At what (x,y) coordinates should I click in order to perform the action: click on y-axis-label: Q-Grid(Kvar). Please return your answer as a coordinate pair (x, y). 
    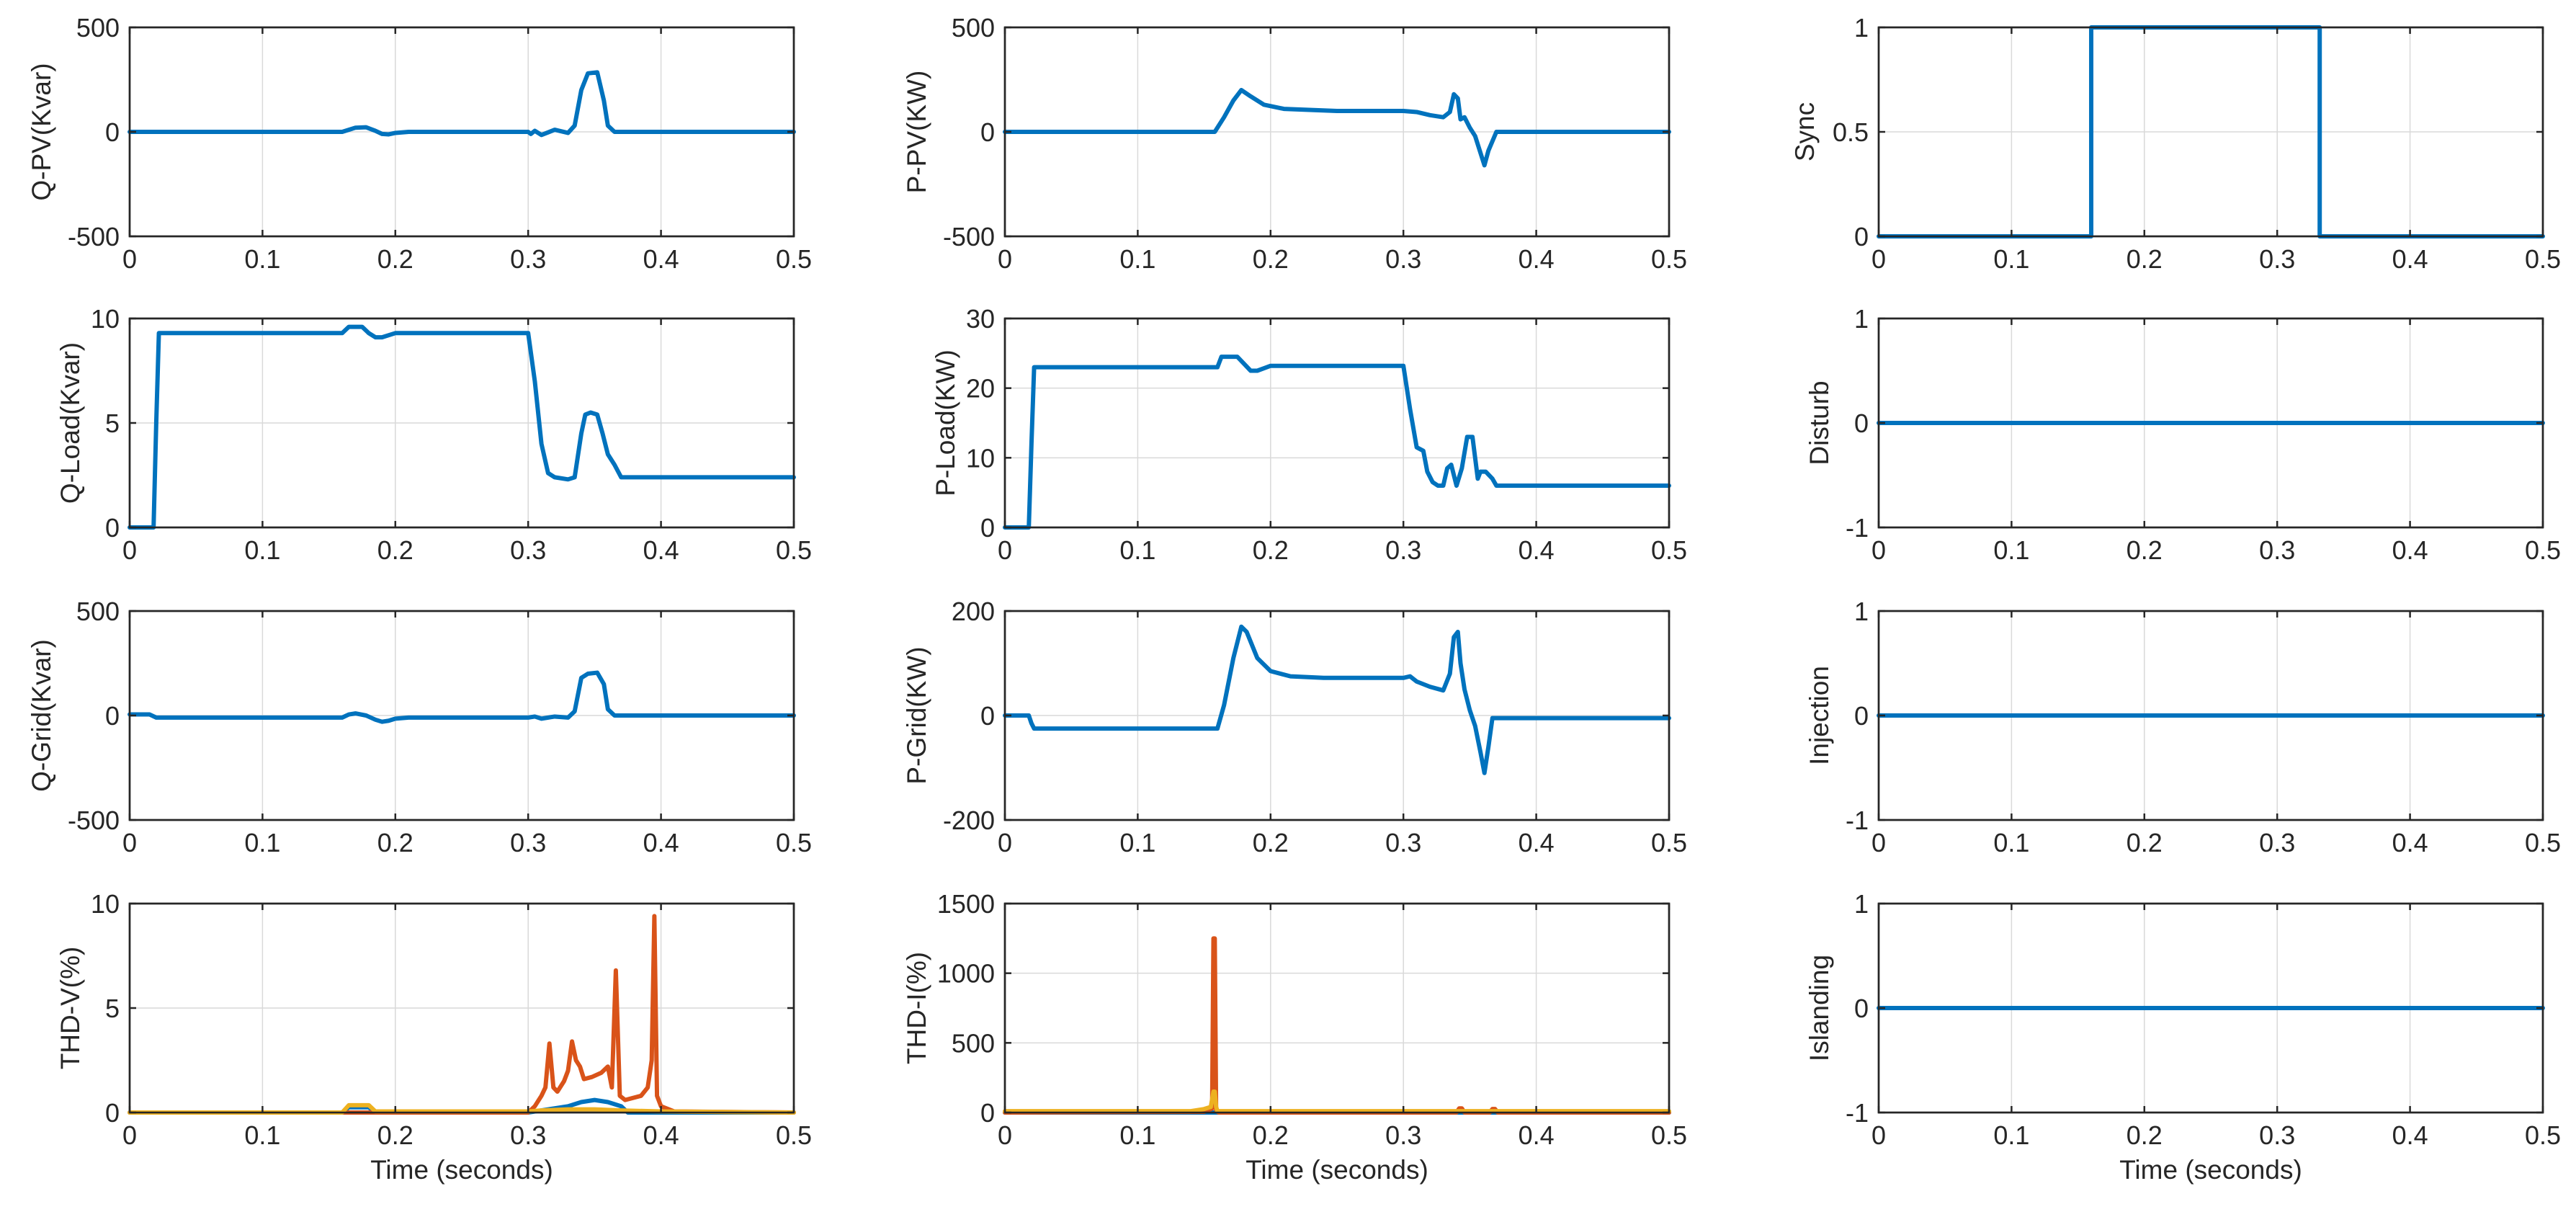
    Looking at the image, I should click on (41, 715).